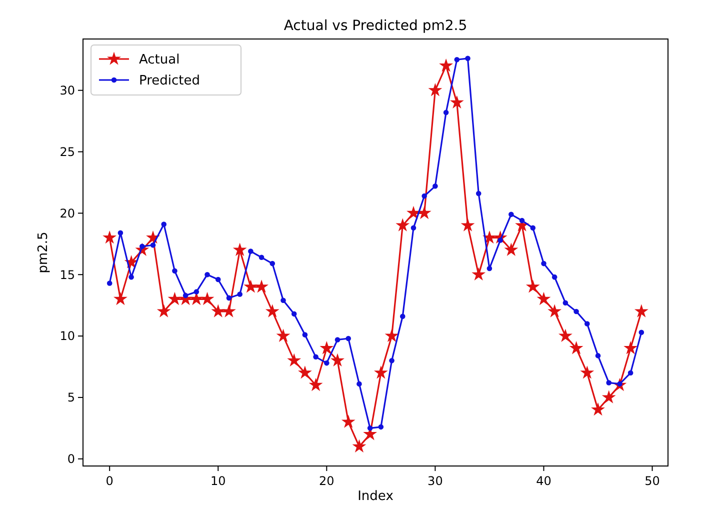  I want to click on y-tick-label: 0, so click(71, 459).